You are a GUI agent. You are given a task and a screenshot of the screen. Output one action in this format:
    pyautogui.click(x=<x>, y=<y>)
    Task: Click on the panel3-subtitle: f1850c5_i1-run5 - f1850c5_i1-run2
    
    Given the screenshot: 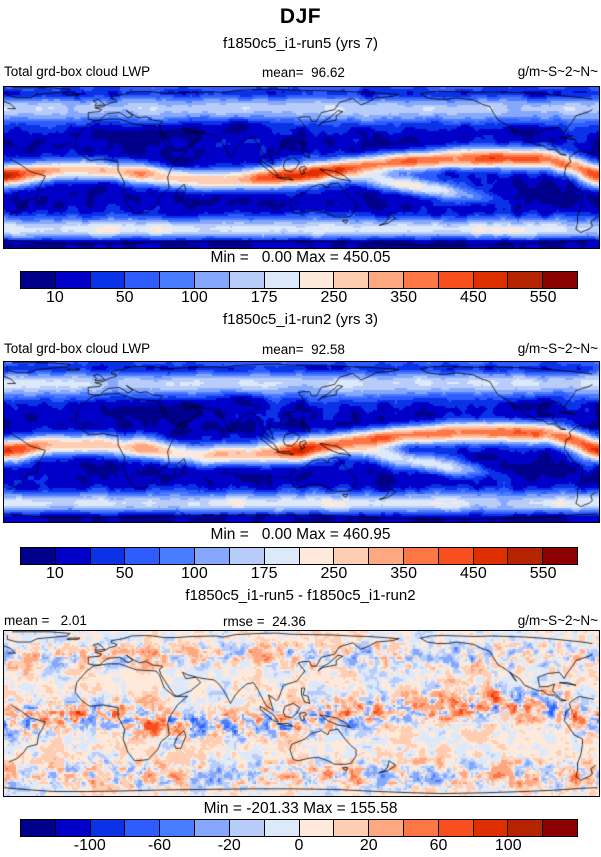 What is the action you would take?
    pyautogui.click(x=300, y=595)
    